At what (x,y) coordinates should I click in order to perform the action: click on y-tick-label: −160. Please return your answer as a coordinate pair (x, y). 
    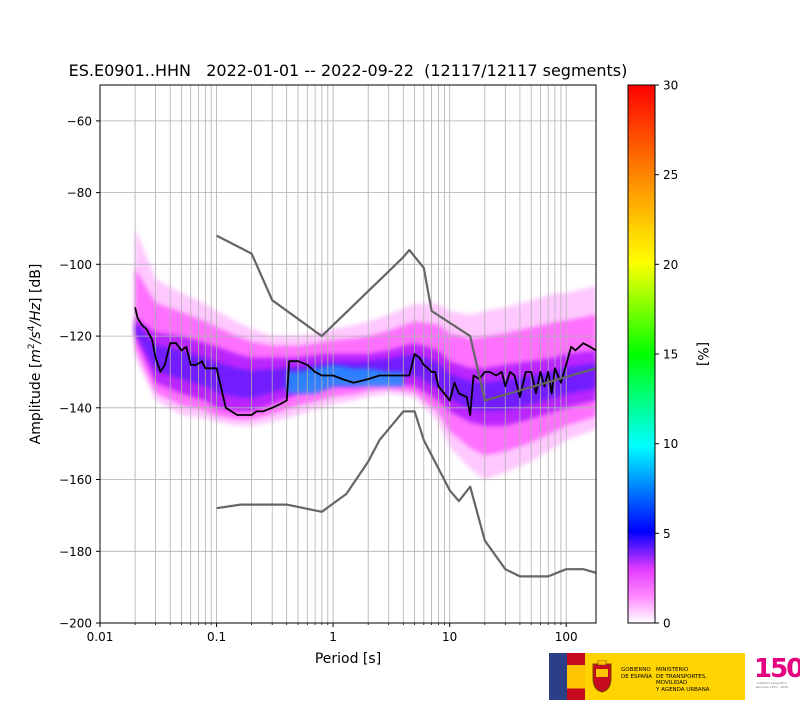
    Looking at the image, I should click on (75, 480).